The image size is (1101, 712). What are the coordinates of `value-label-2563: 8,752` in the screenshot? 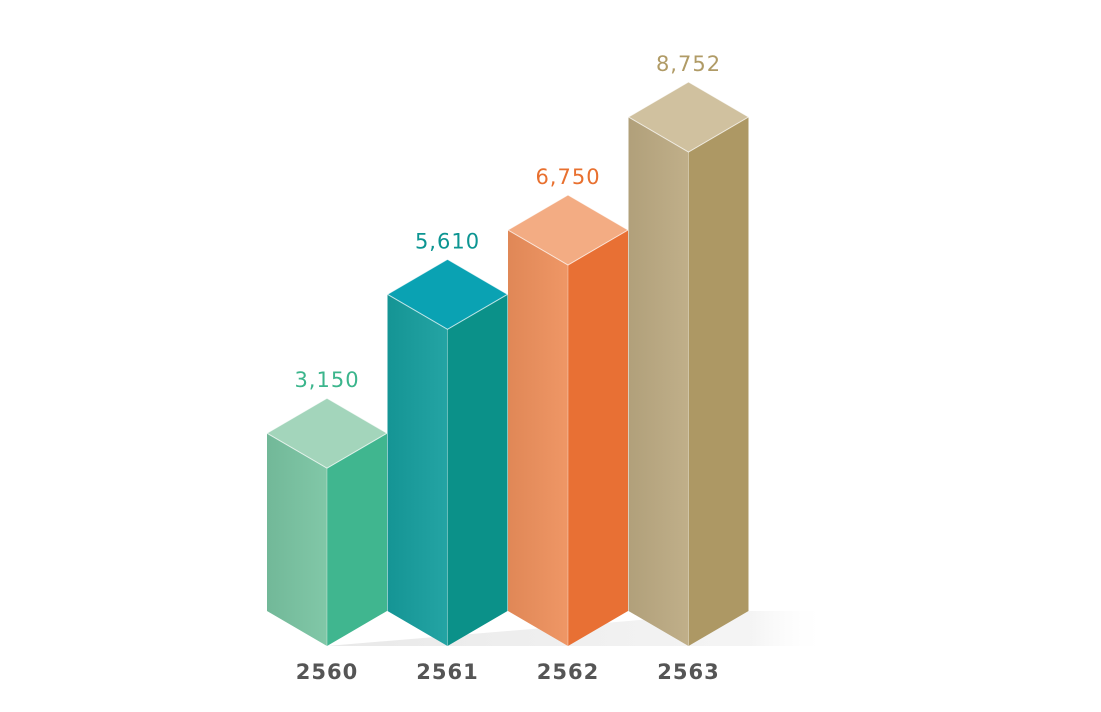 It's located at (688, 64).